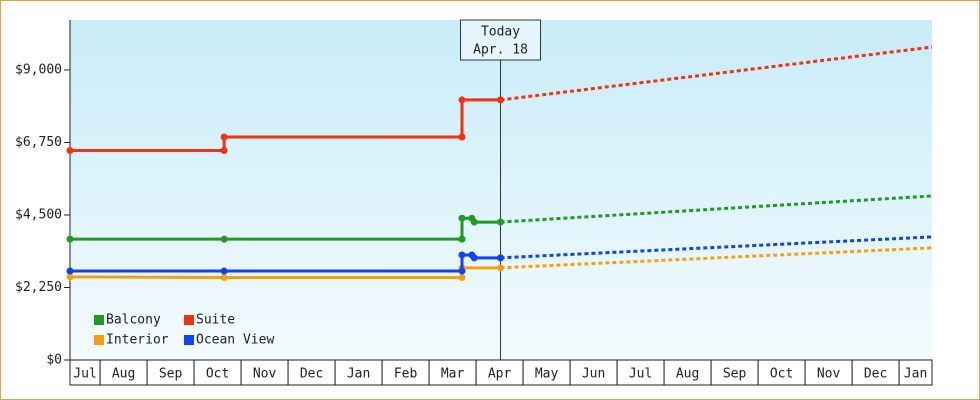 This screenshot has width=980, height=400. I want to click on x-tick-label: May, so click(547, 374).